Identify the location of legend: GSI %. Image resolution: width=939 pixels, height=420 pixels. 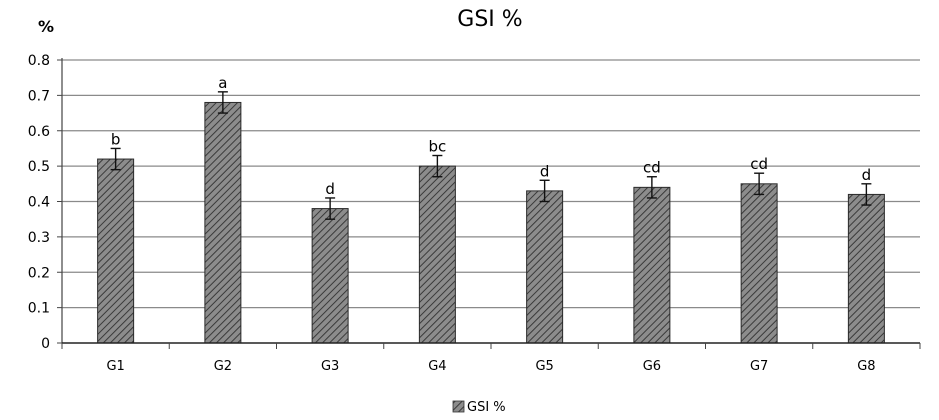
(479, 407).